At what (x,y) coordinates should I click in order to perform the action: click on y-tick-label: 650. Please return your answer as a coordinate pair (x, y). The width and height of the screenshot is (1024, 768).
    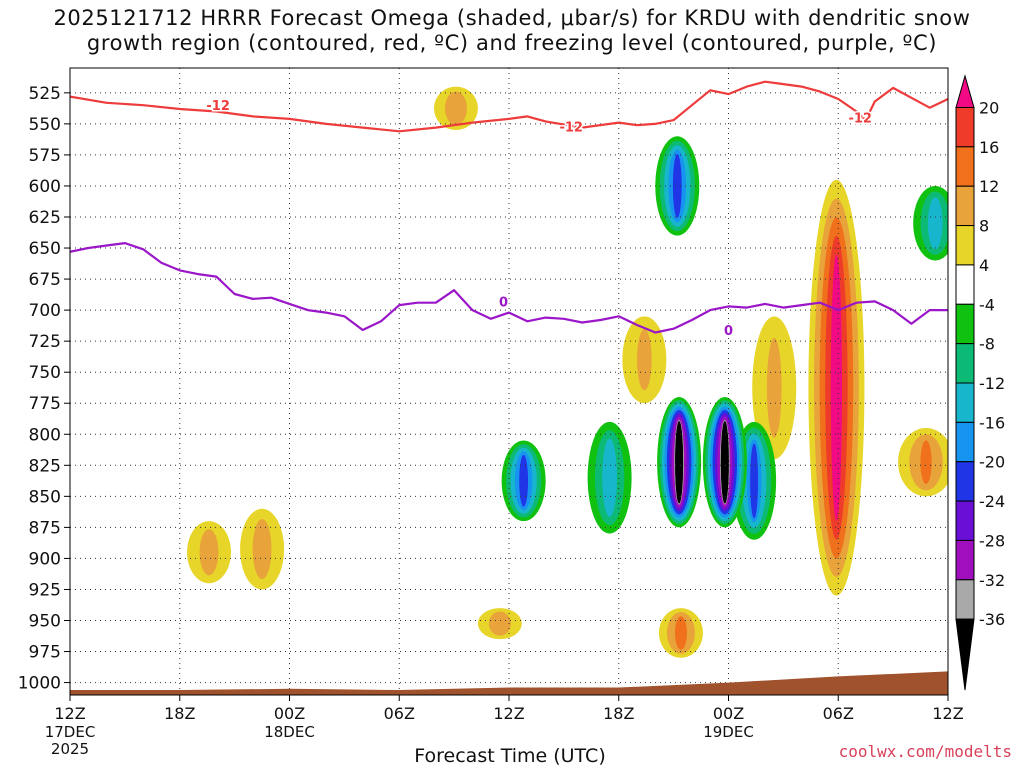
    Looking at the image, I should click on (45, 249).